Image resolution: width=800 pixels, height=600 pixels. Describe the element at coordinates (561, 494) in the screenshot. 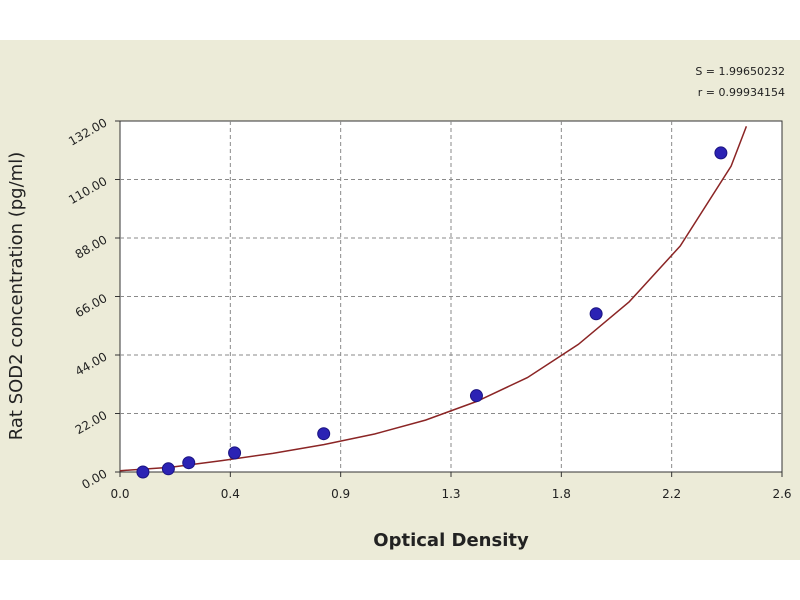

I see `x-tick-label: 1.8` at that location.